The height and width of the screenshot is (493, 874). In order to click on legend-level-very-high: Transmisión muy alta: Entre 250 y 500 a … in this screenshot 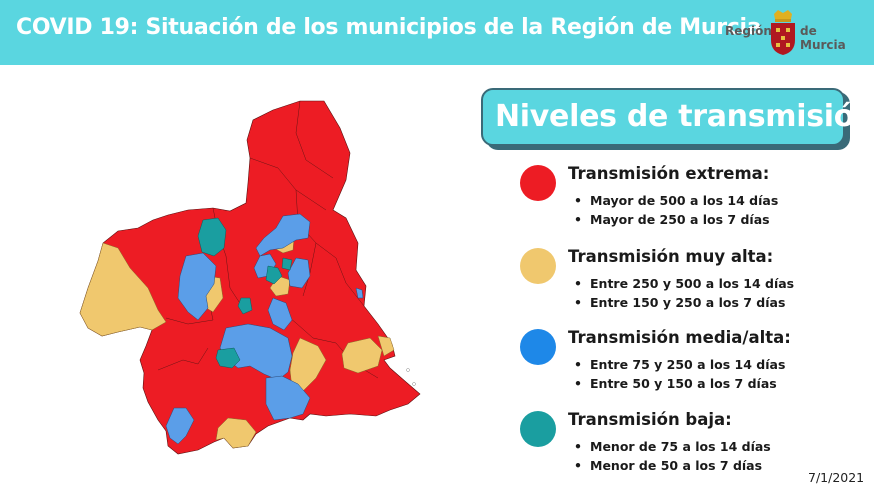, I will do `click(690, 288)`.